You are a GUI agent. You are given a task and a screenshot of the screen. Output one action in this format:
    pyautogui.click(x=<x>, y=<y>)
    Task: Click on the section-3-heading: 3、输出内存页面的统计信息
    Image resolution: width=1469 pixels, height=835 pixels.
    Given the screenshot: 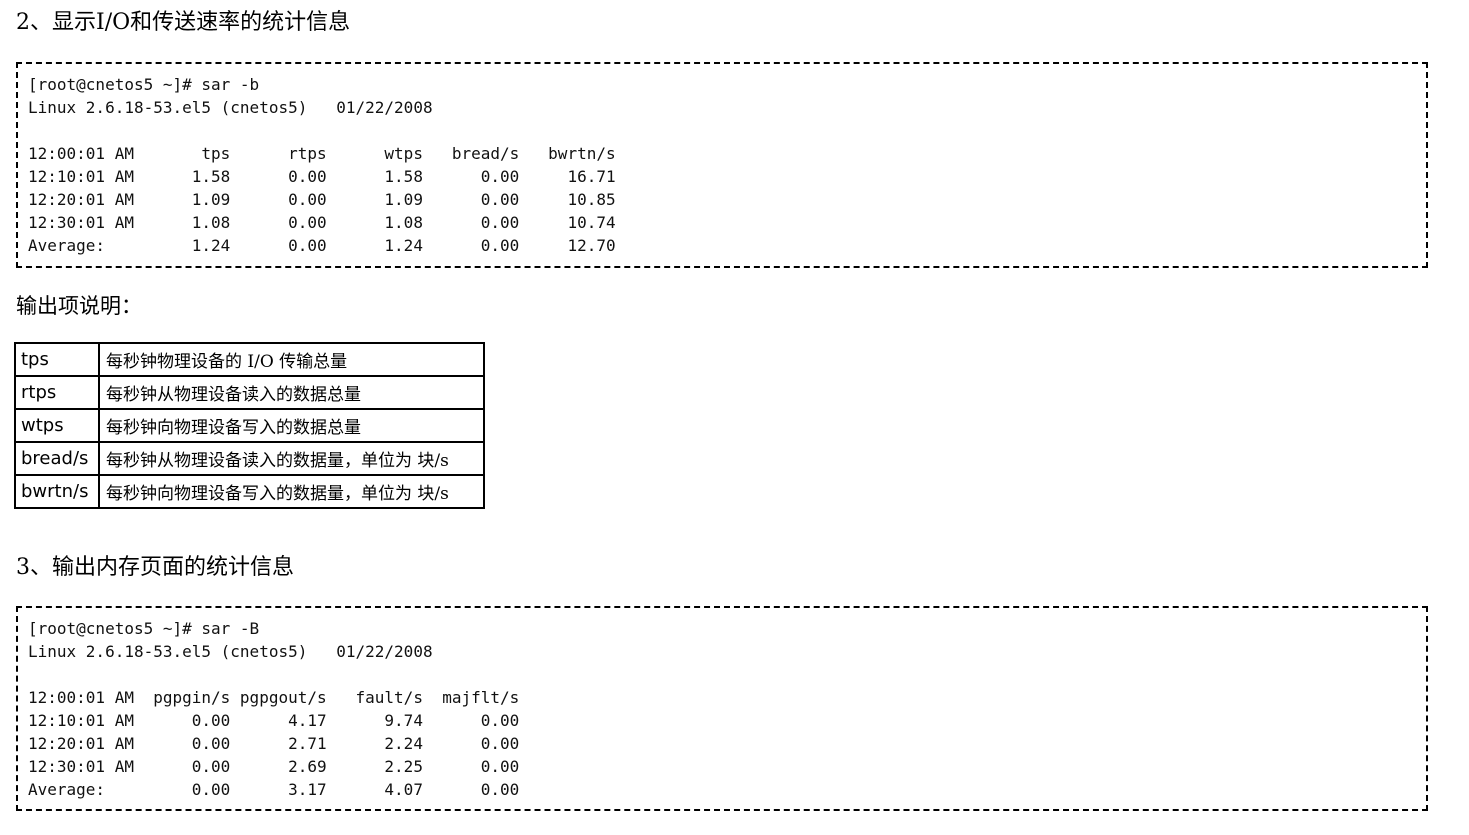 What is the action you would take?
    pyautogui.click(x=155, y=567)
    